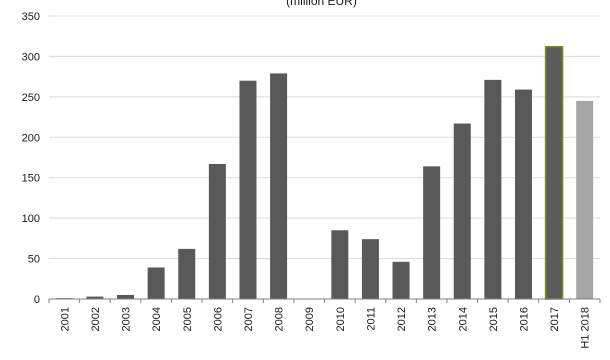 This screenshot has width=610, height=360. I want to click on bar-2008, so click(279, 186).